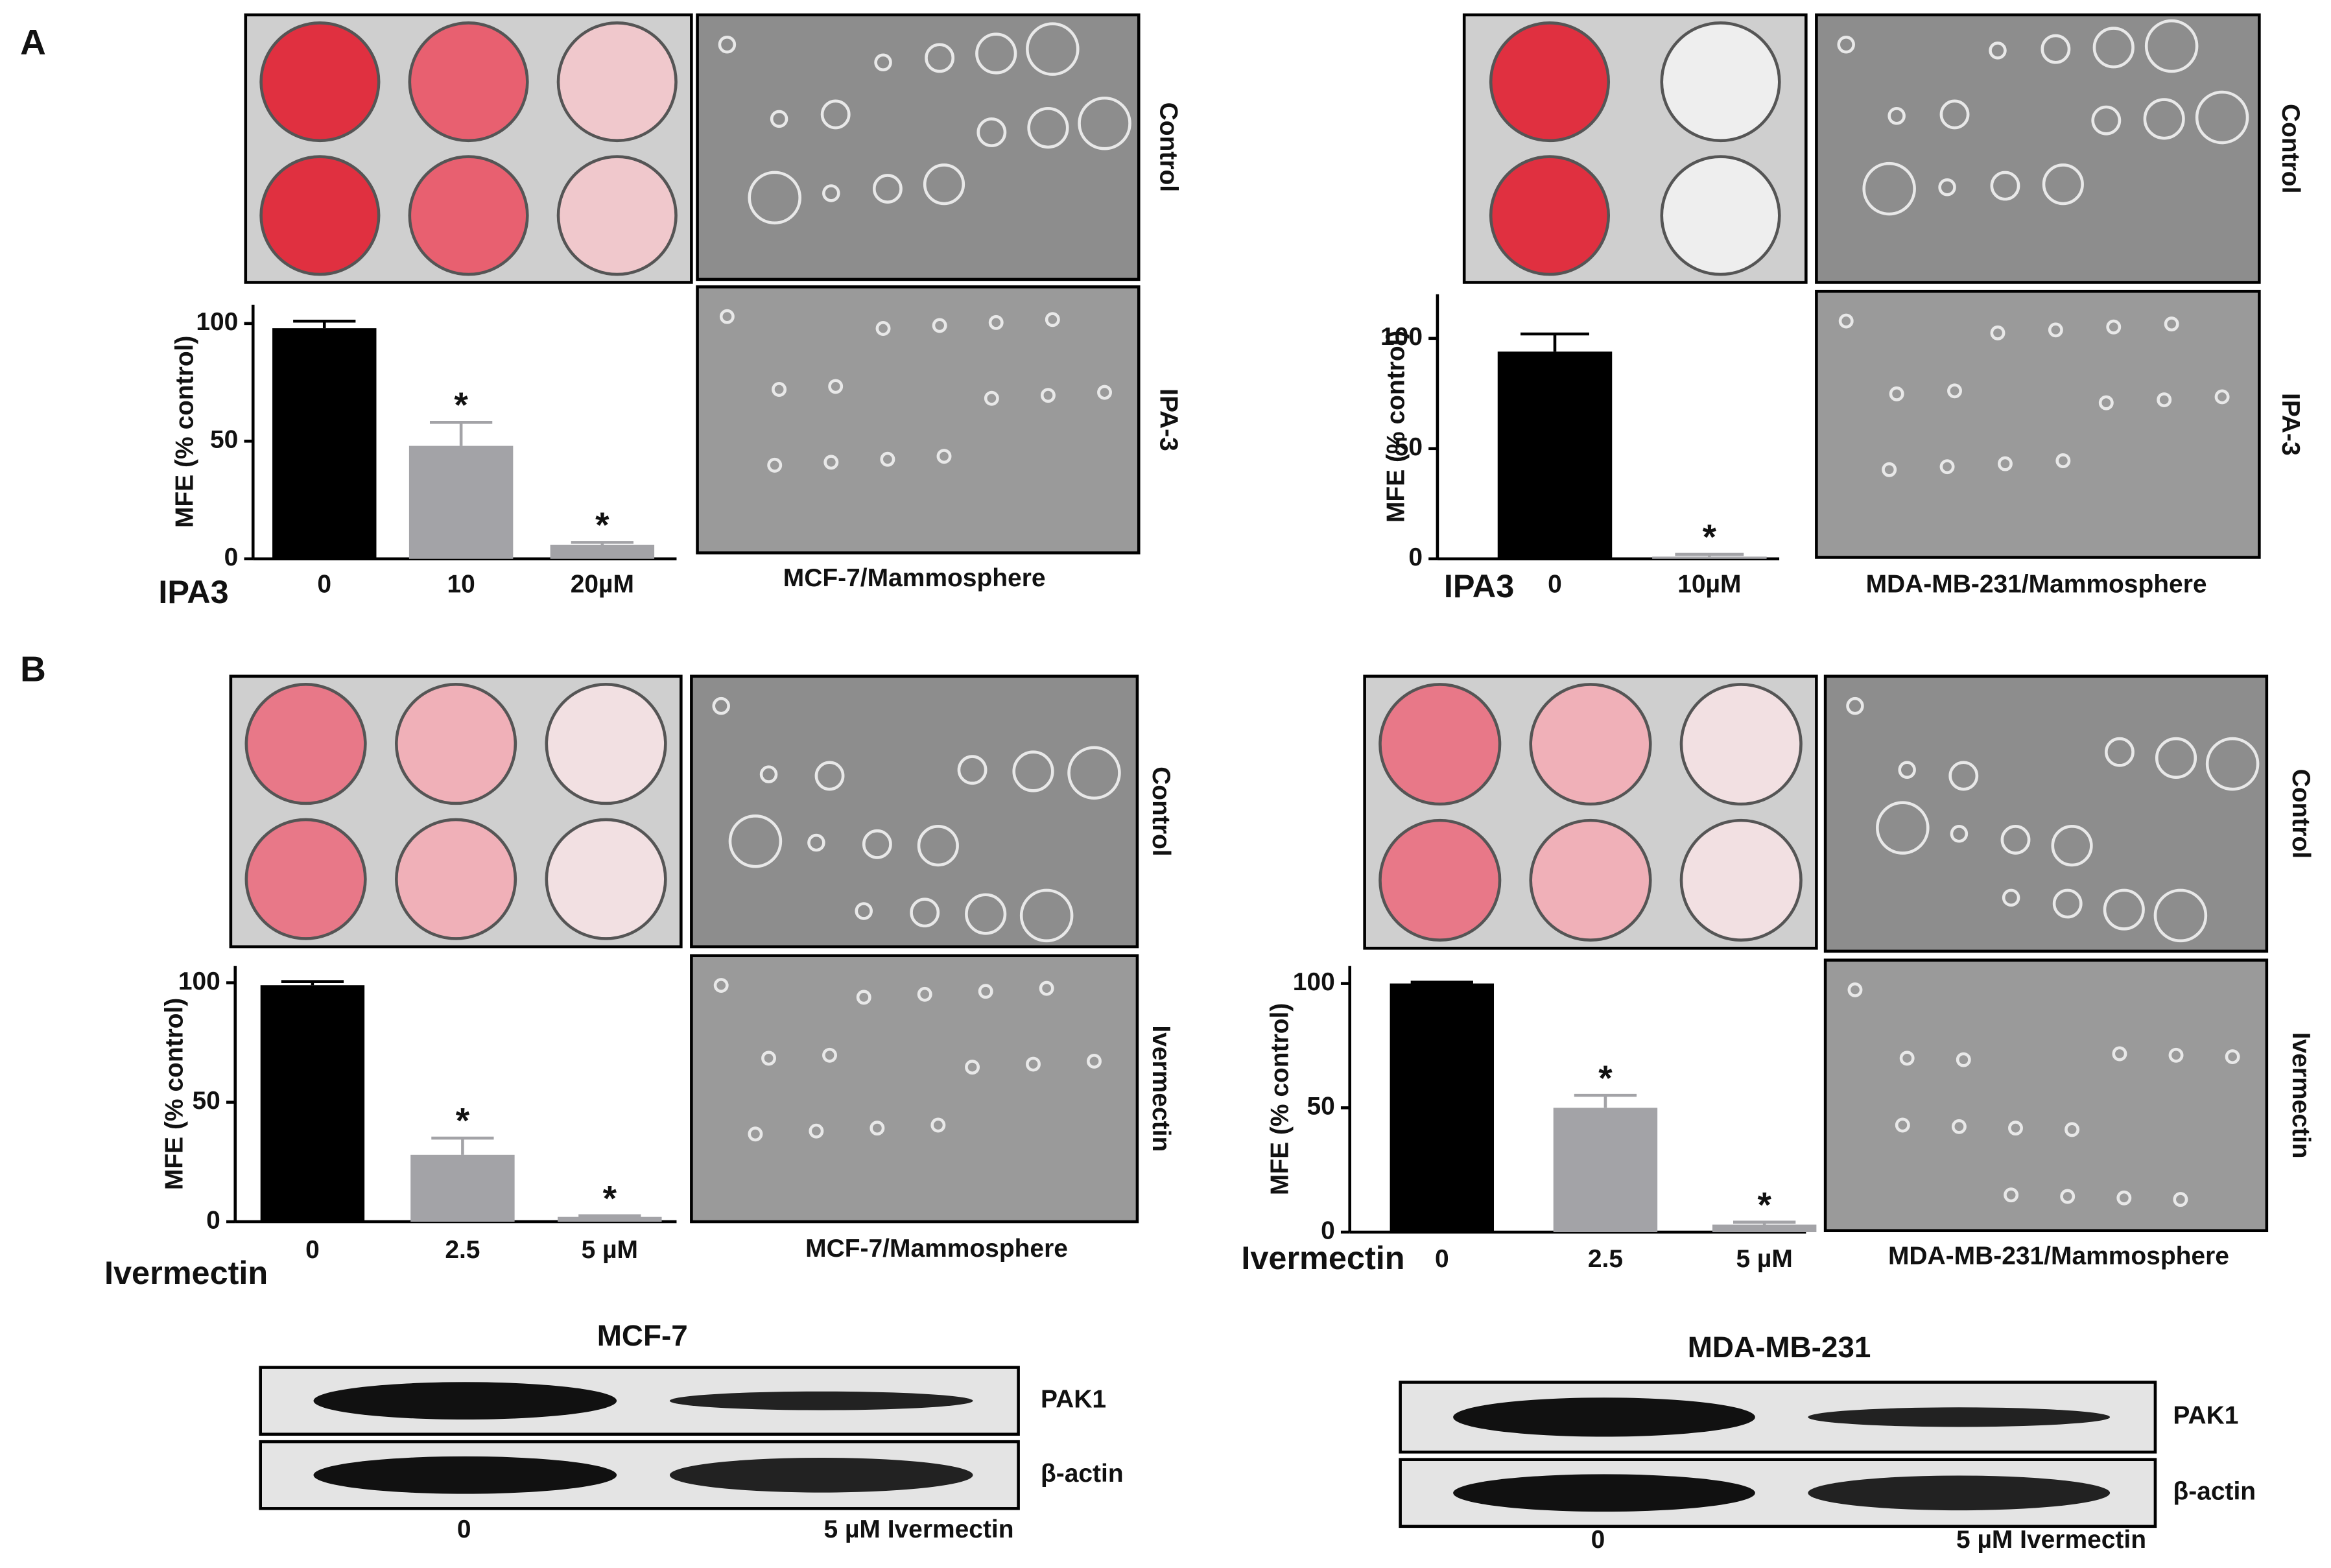 The height and width of the screenshot is (1568, 2331). Describe the element at coordinates (33, 668) in the screenshot. I see `panel-label: B` at that location.